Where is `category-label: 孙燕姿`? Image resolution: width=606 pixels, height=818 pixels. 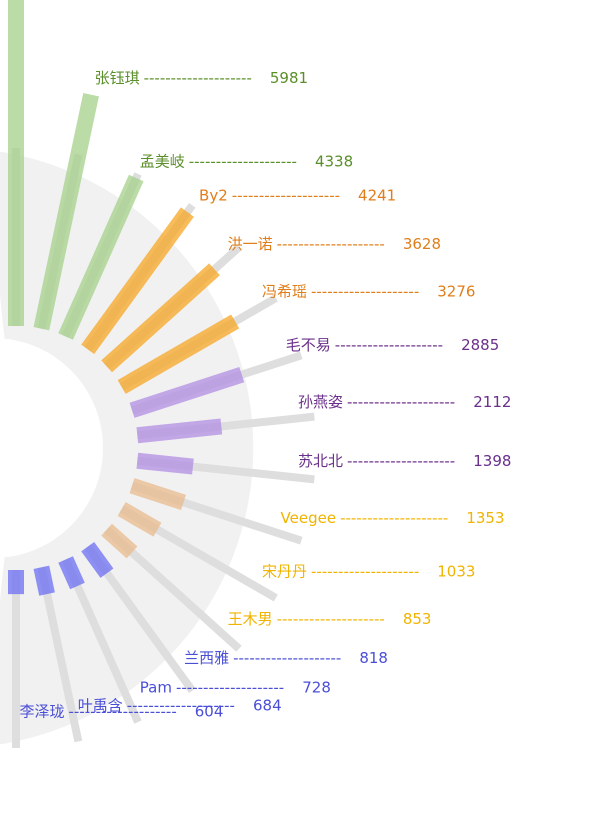
category-label: 孙燕姿 is located at coordinates (320, 402).